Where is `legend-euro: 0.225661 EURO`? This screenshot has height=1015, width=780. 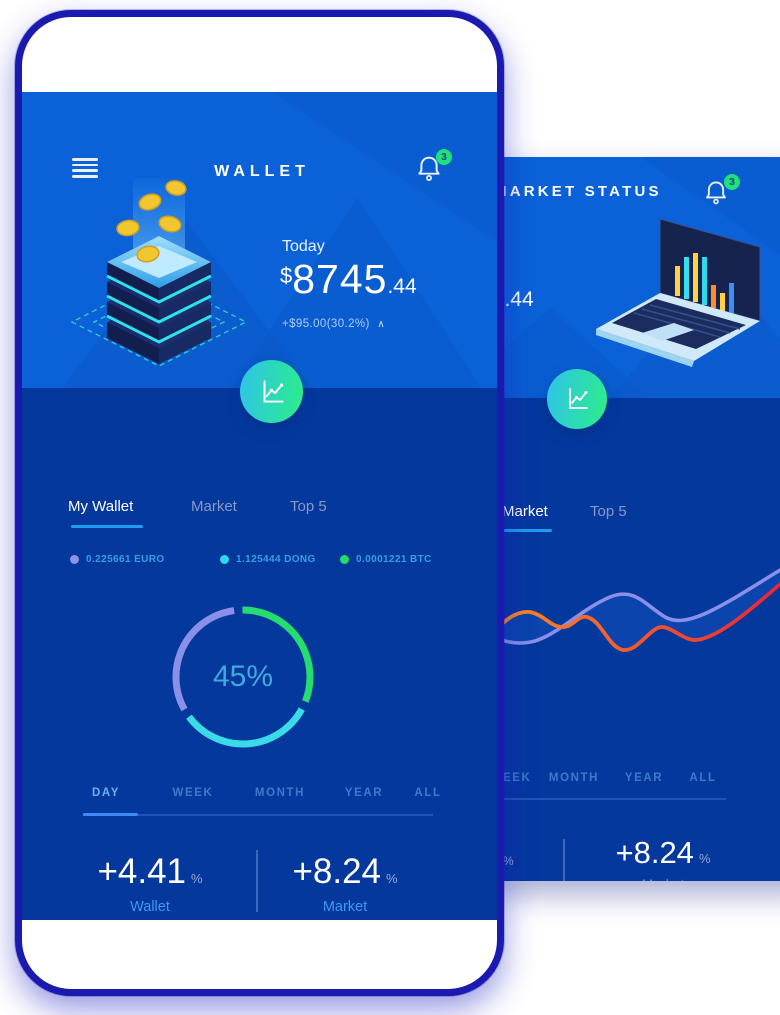 legend-euro: 0.225661 EURO is located at coordinates (117, 559).